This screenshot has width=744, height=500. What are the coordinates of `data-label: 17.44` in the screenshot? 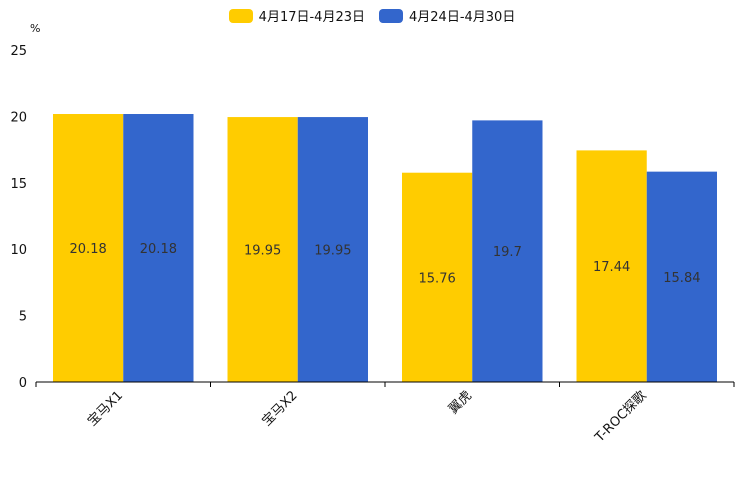 It's located at (611, 267).